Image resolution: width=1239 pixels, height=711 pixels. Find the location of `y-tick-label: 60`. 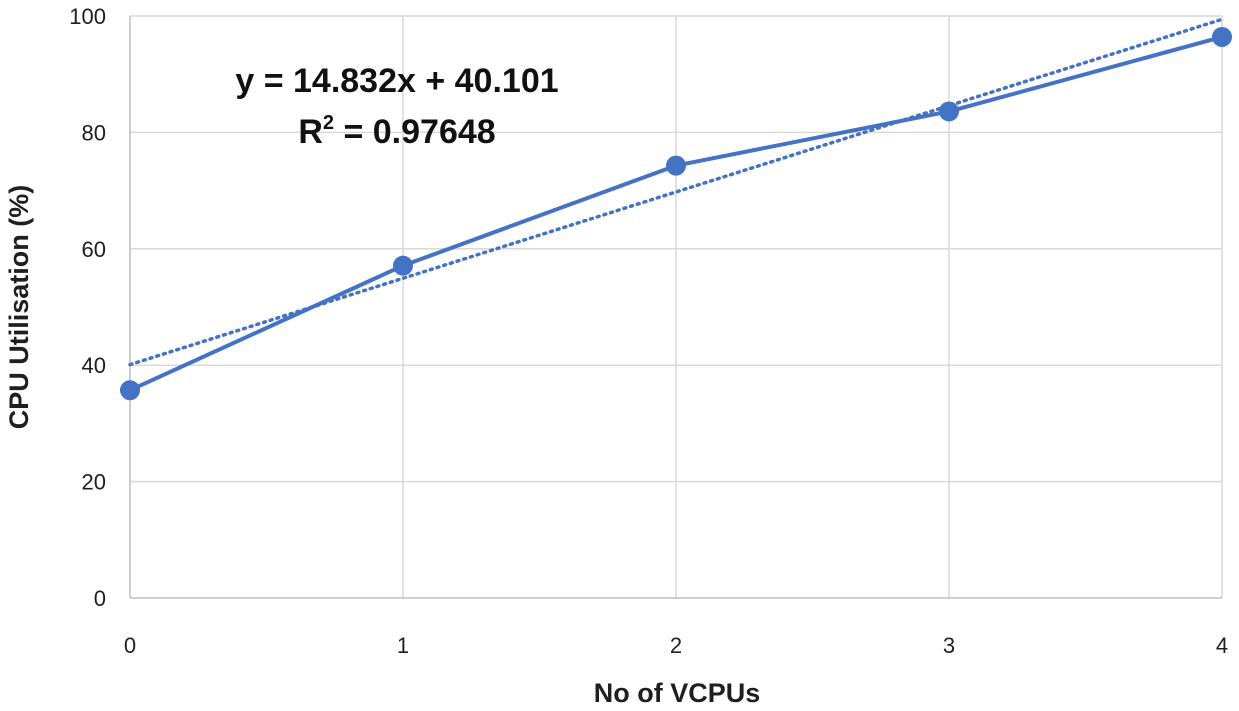

y-tick-label: 60 is located at coordinates (94, 249).